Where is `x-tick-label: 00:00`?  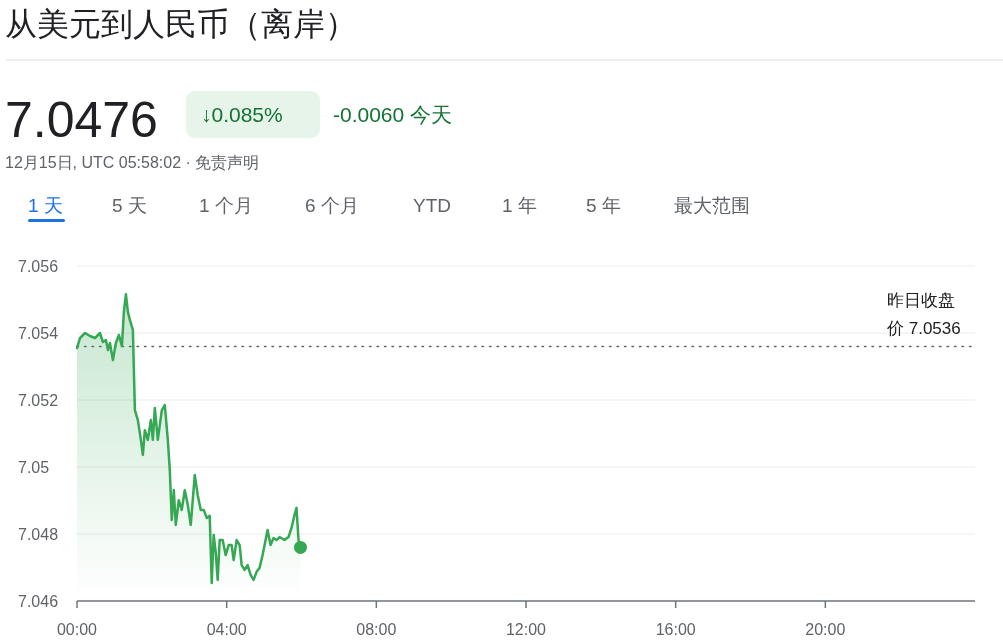 x-tick-label: 00:00 is located at coordinates (77, 629).